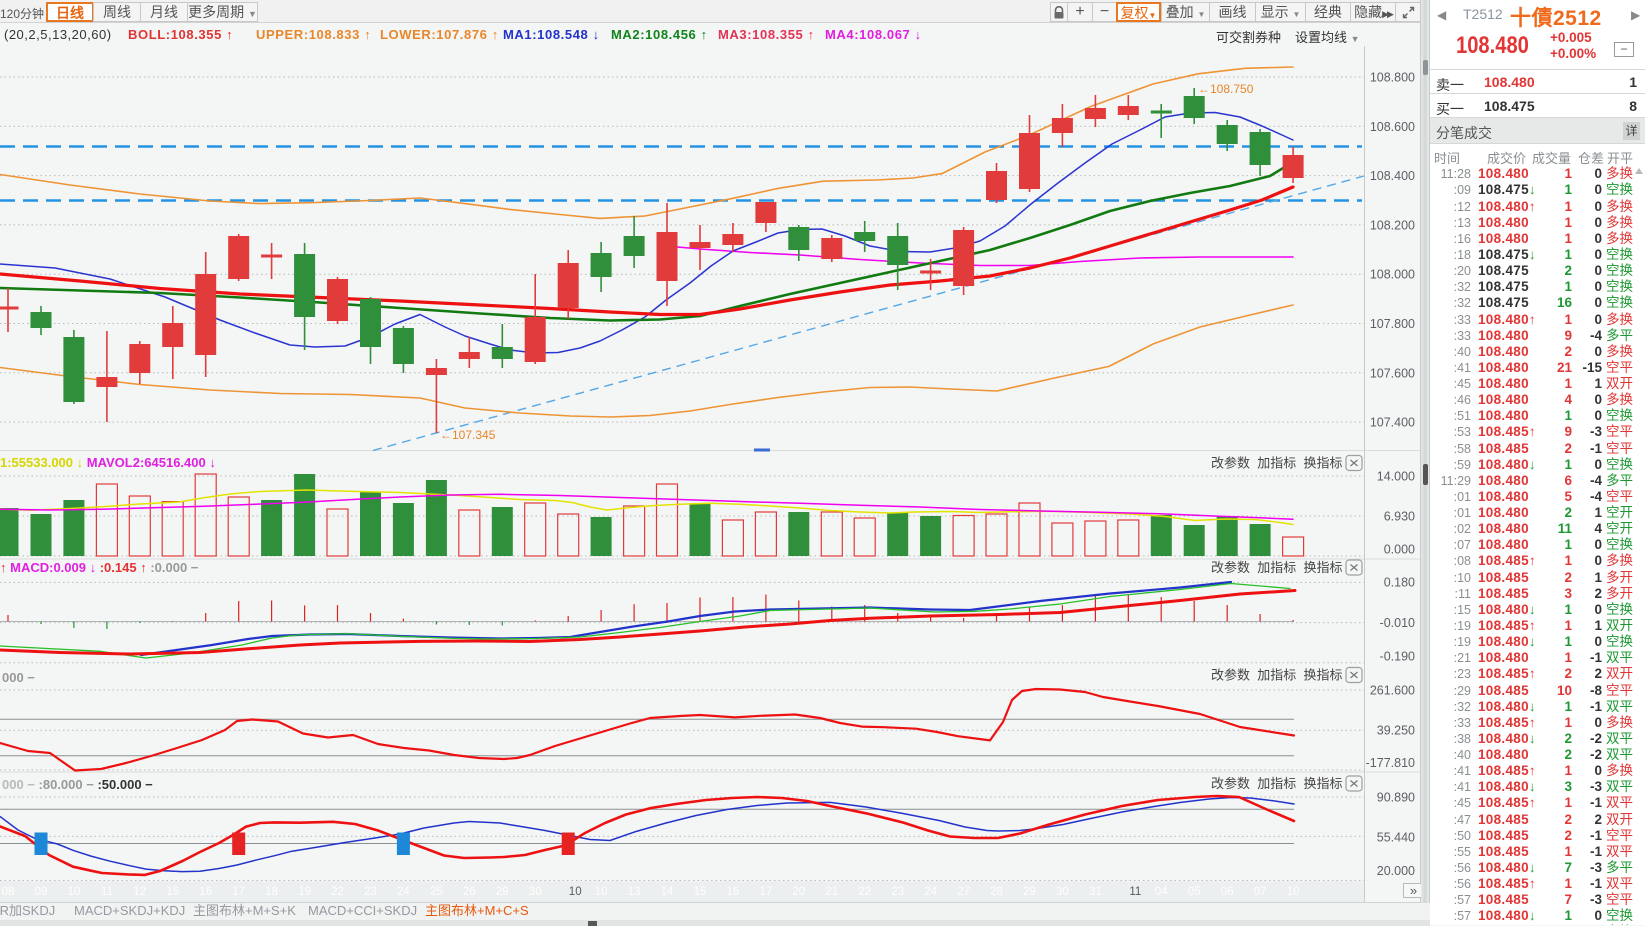  I want to click on svg-text: 108.400, so click(1392, 176).